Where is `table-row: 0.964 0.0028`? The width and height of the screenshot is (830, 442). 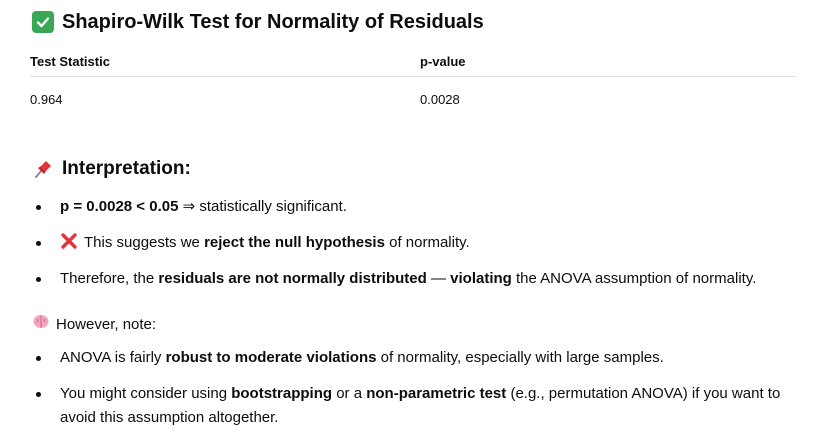
table-row: 0.964 0.0028 is located at coordinates (413, 99).